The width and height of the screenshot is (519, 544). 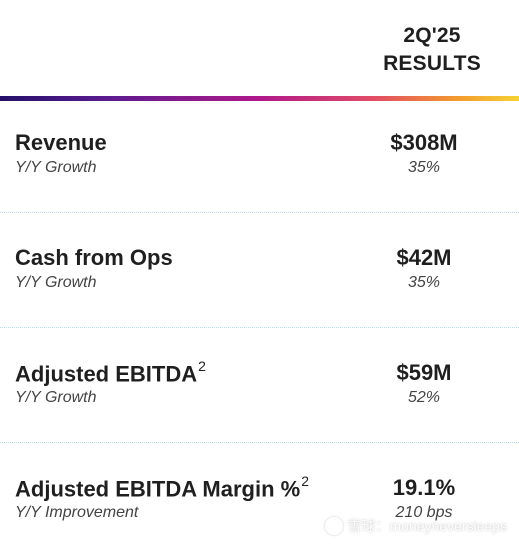 What do you see at coordinates (110, 372) in the screenshot?
I see `metric-title: Adjusted EBITDA2` at bounding box center [110, 372].